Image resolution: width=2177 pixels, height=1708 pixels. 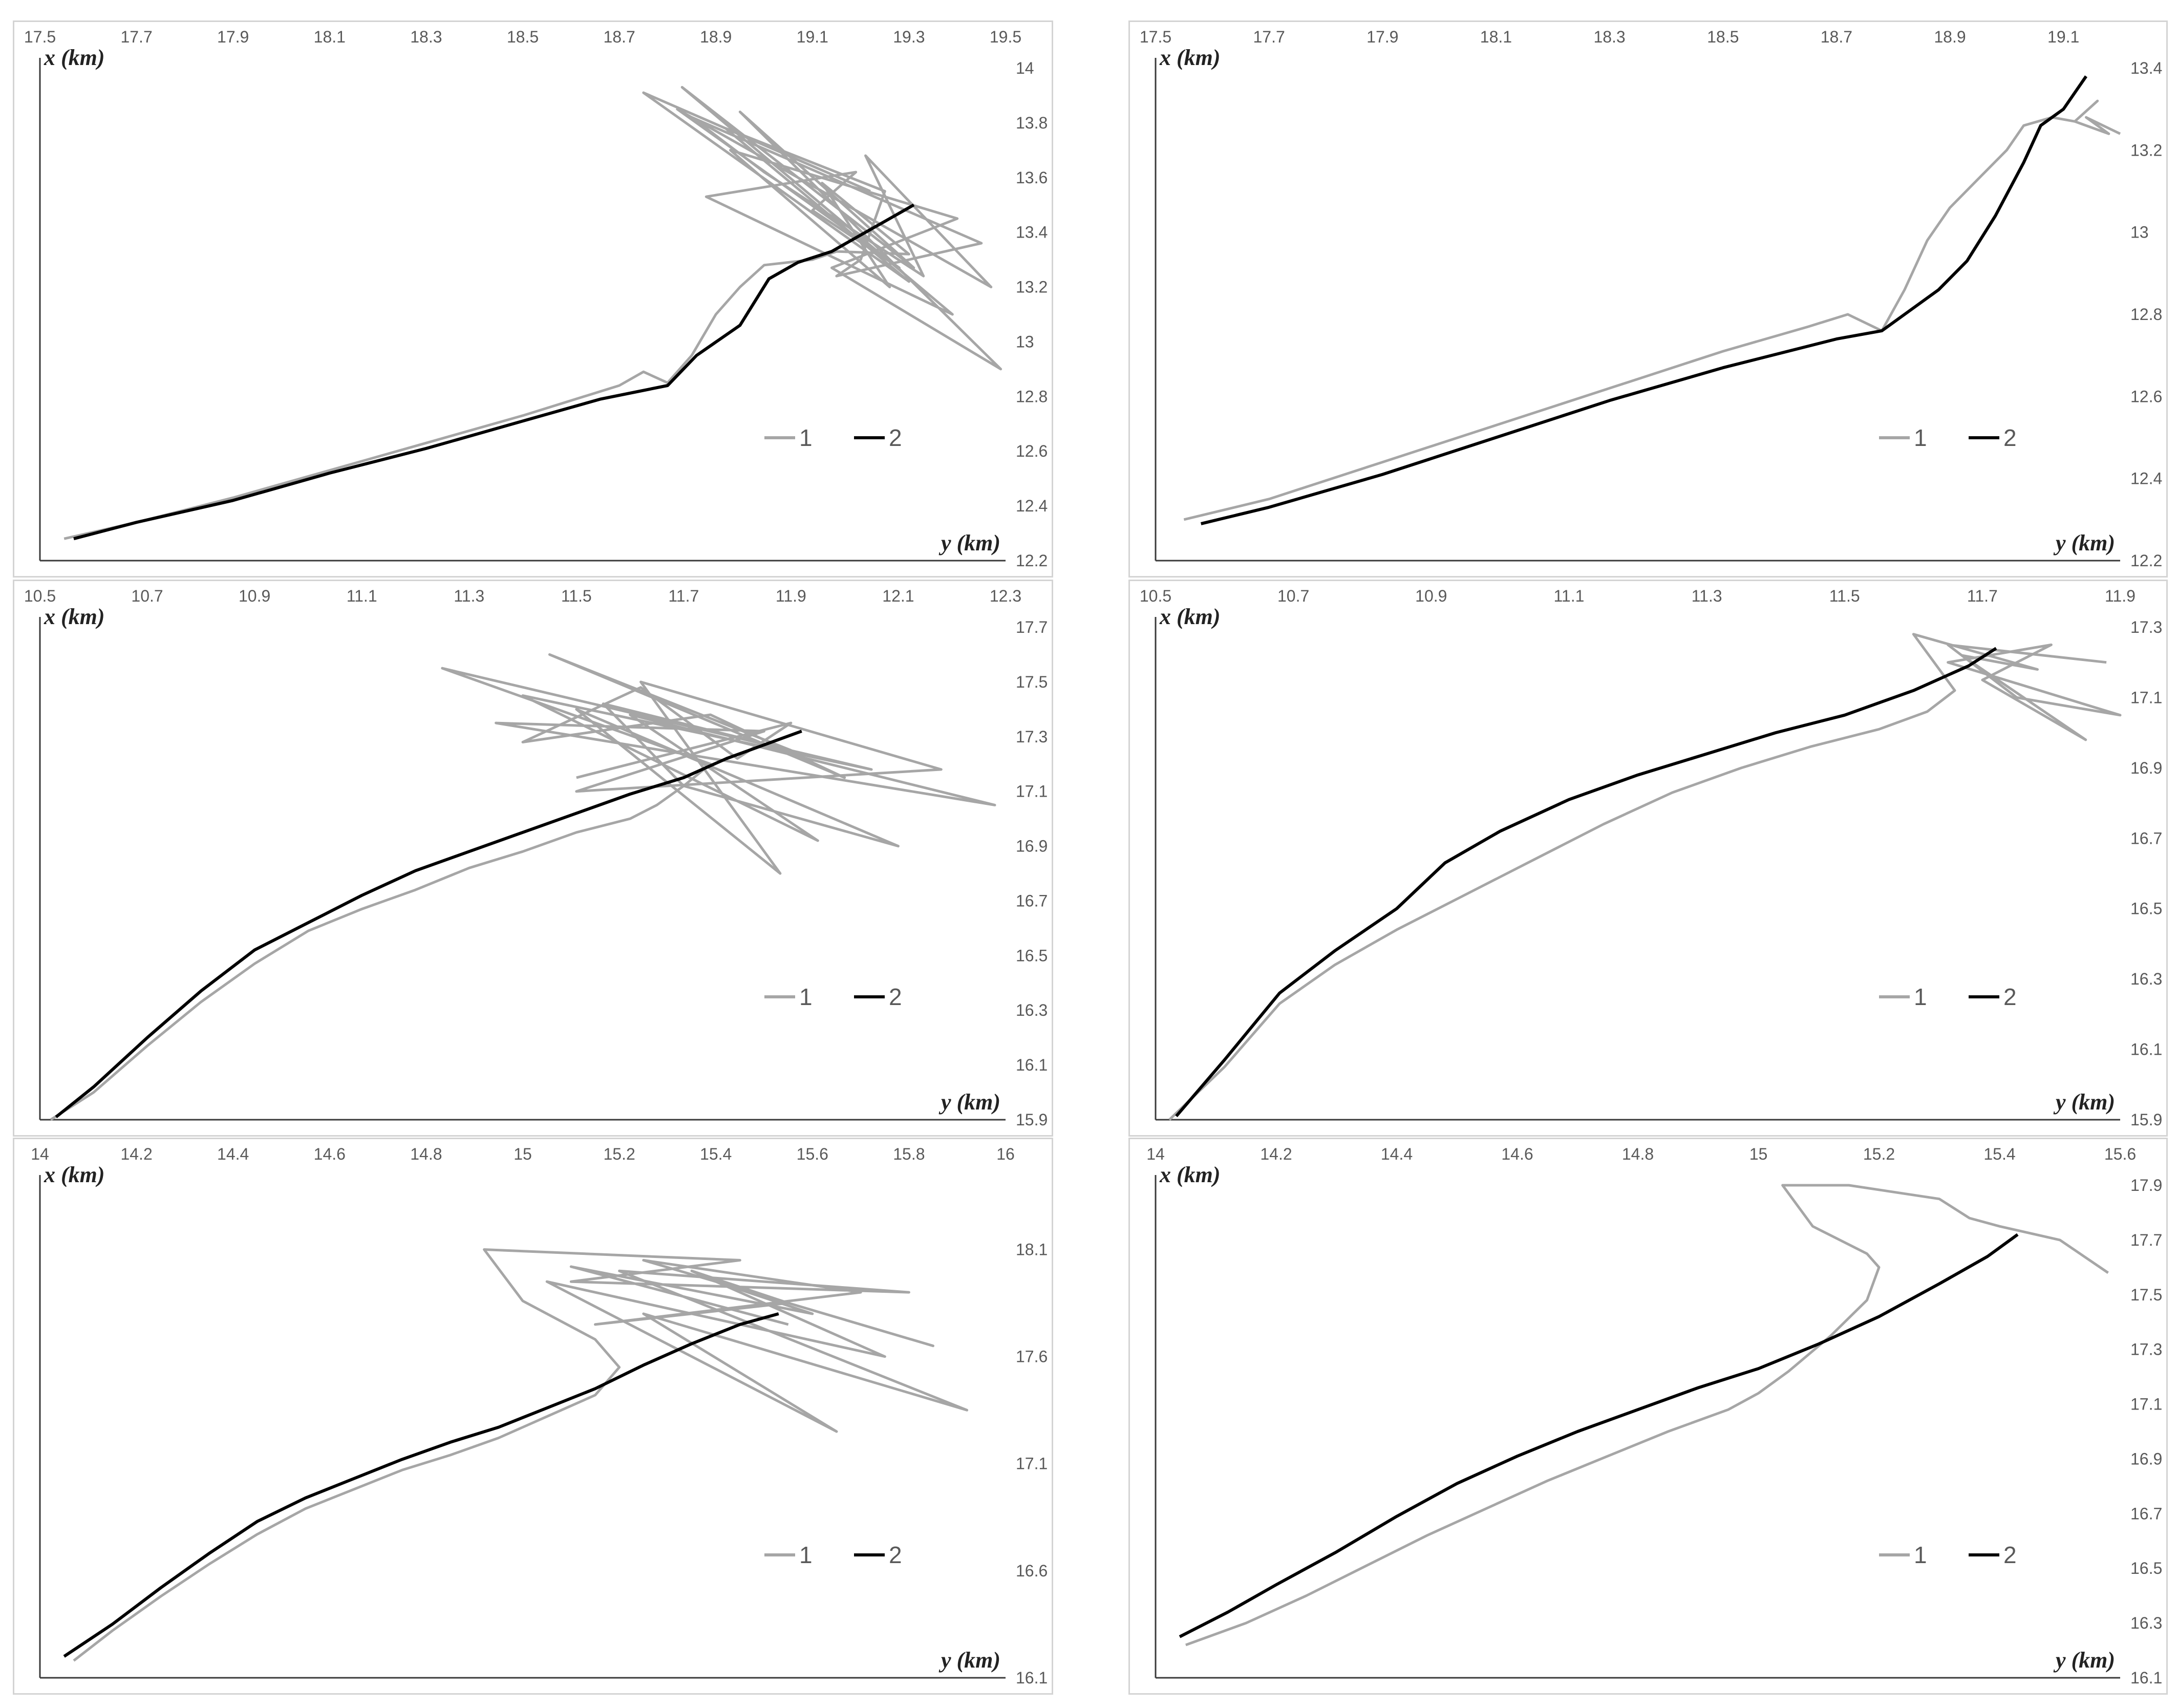 What do you see at coordinates (812, 37) in the screenshot?
I see `x-tick-label: 19.1` at bounding box center [812, 37].